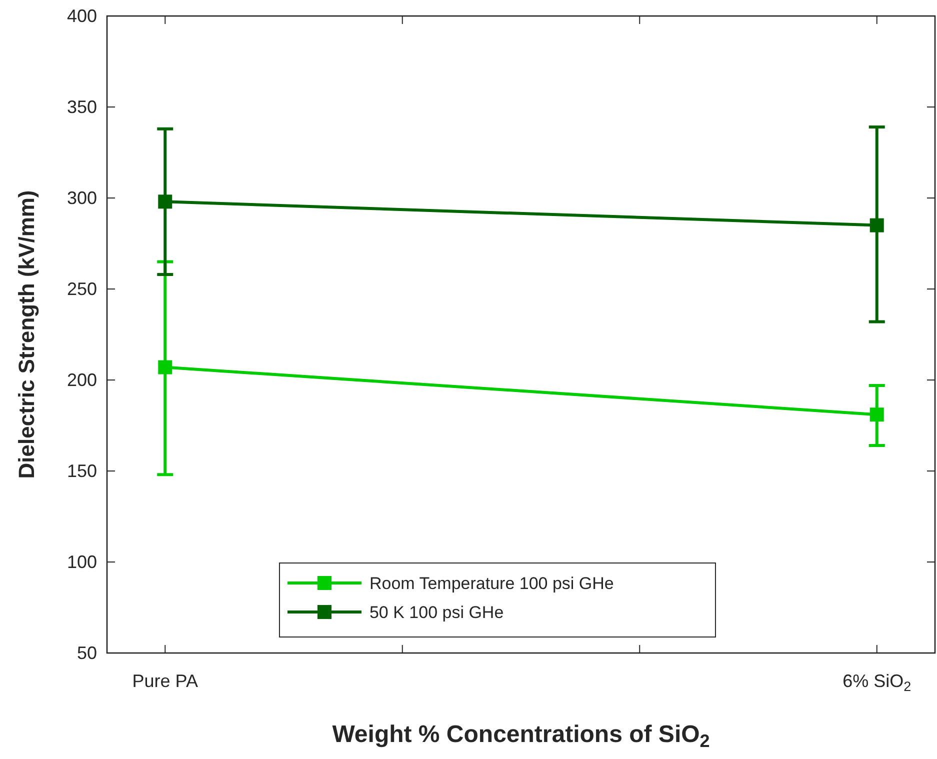  What do you see at coordinates (81, 16) in the screenshot?
I see `y-tick-label: 400` at bounding box center [81, 16].